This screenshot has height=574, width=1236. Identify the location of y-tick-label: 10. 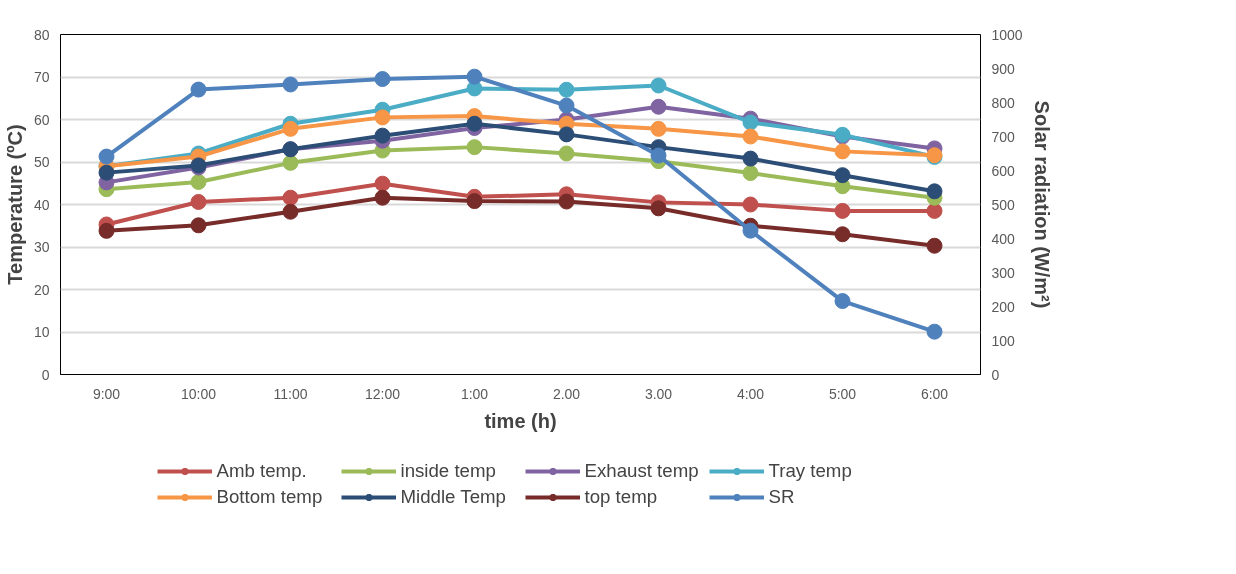
(41, 332).